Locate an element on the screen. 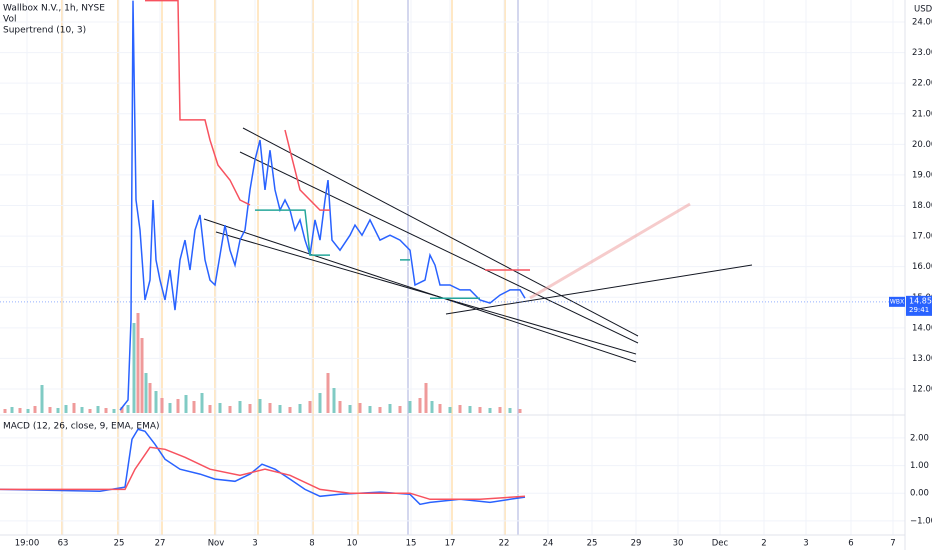  symbol-box is located at coordinates (897, 301).